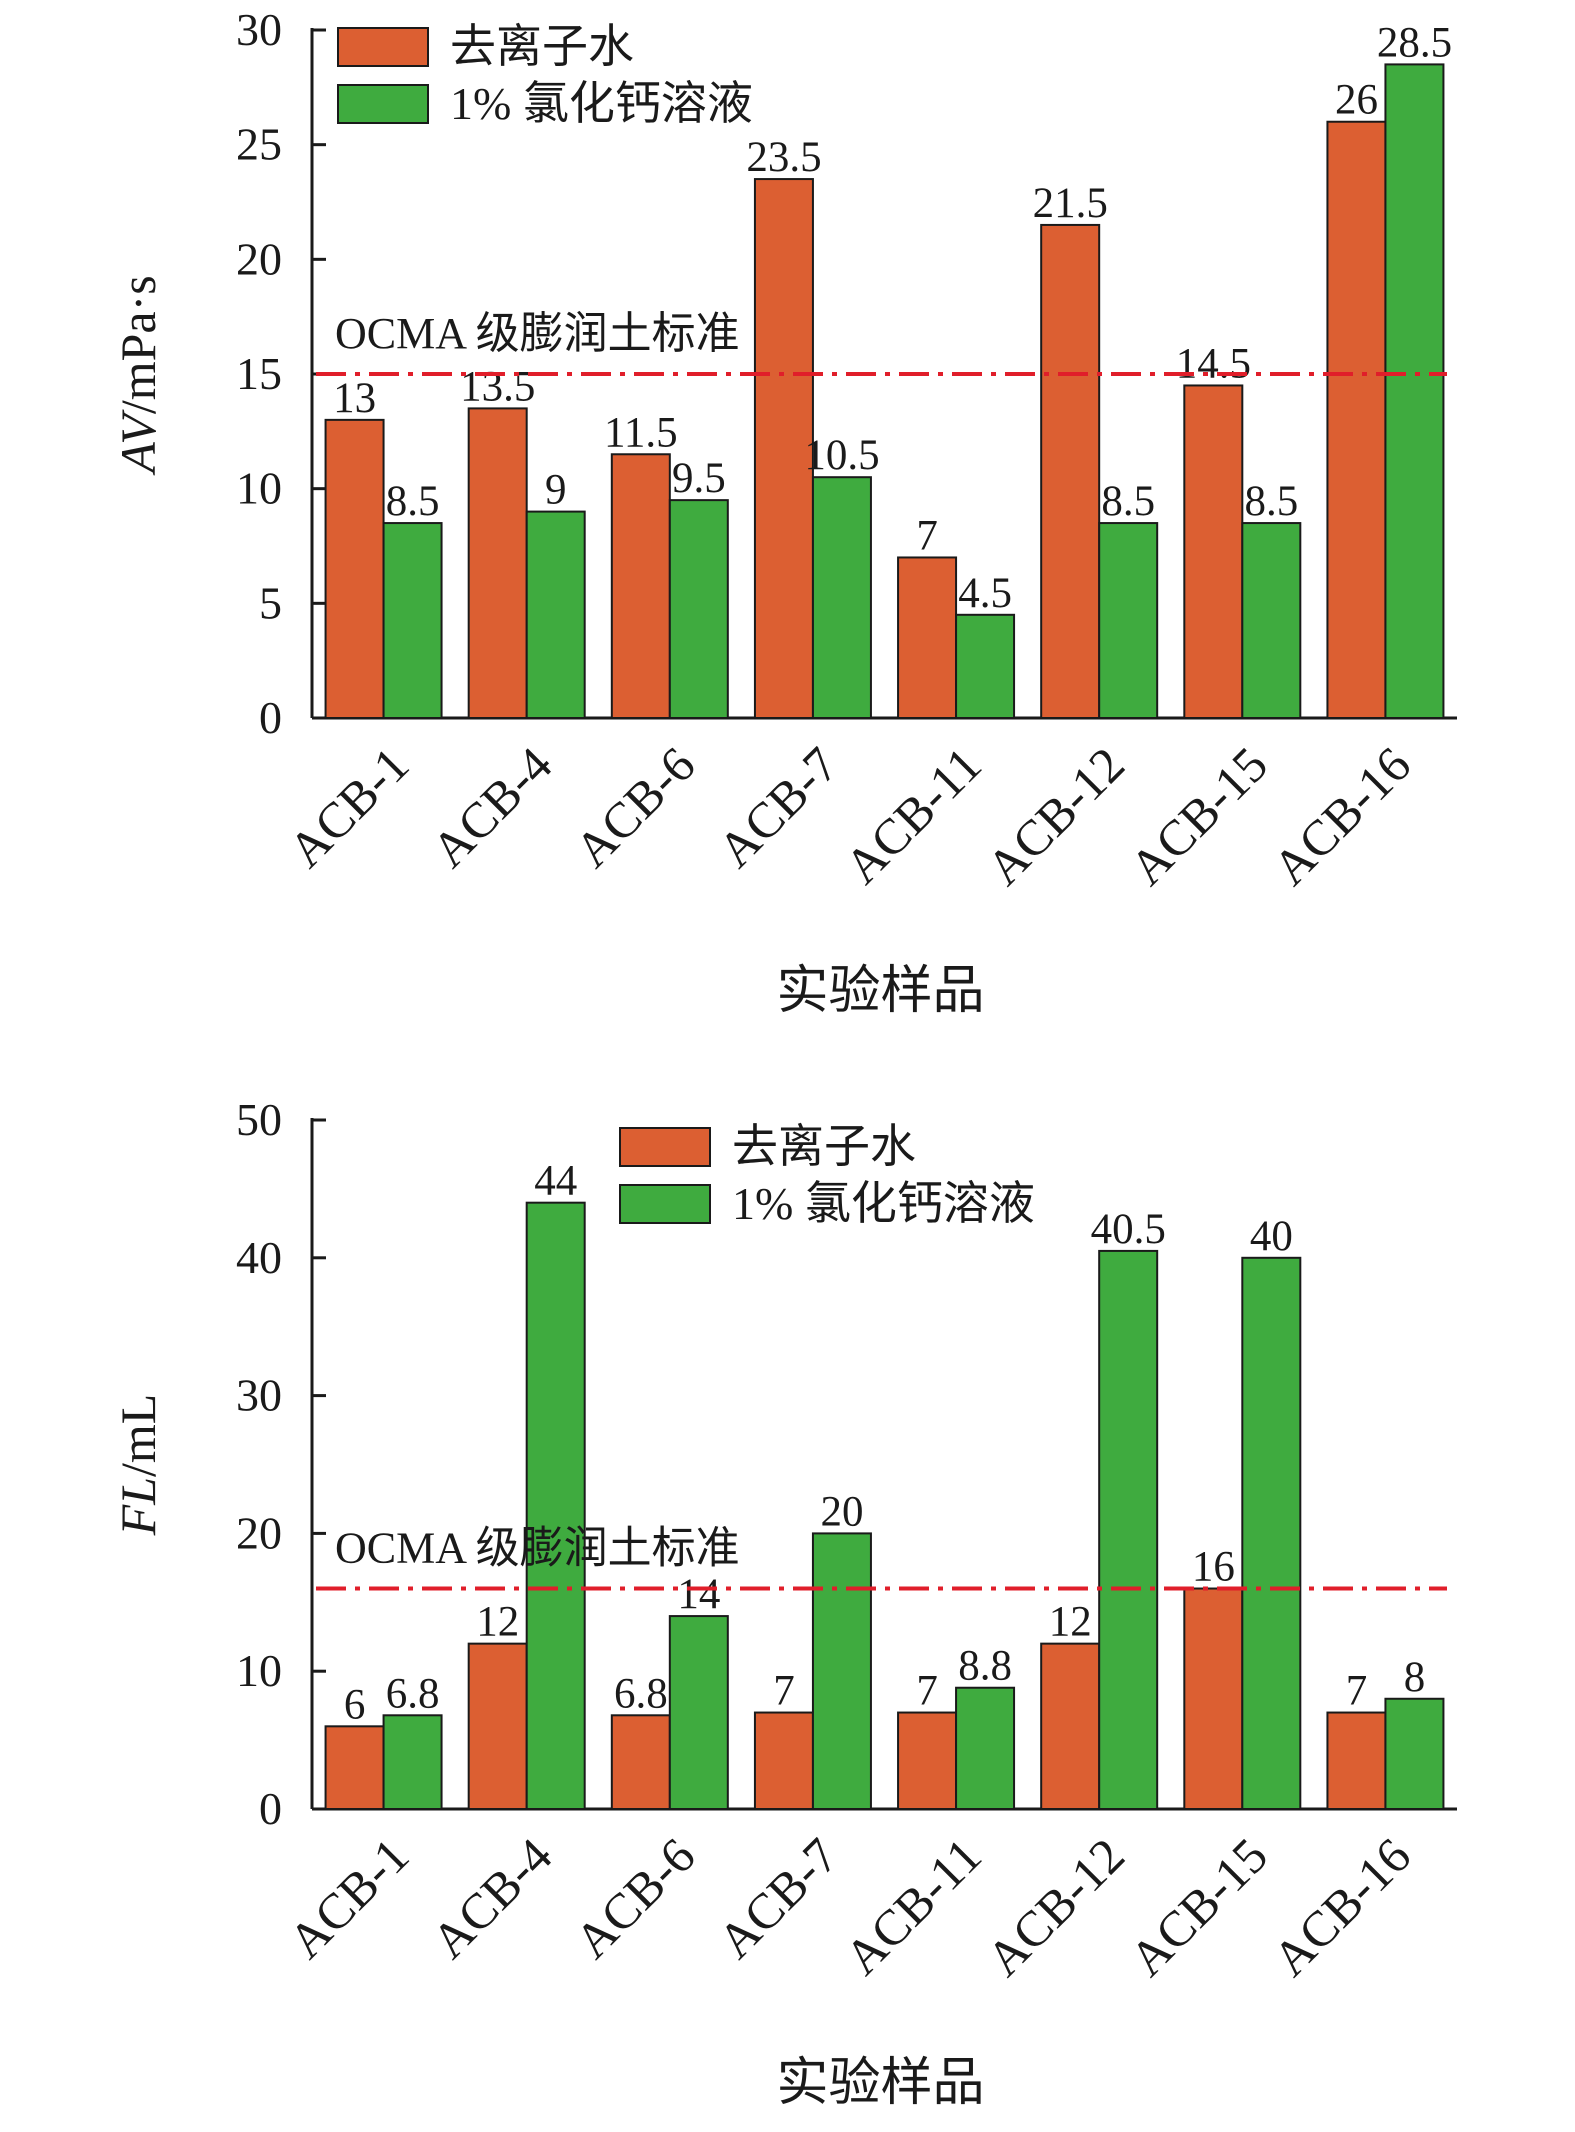 This screenshot has height=2132, width=1575. What do you see at coordinates (259, 373) in the screenshot?
I see `y-tick-label: 15` at bounding box center [259, 373].